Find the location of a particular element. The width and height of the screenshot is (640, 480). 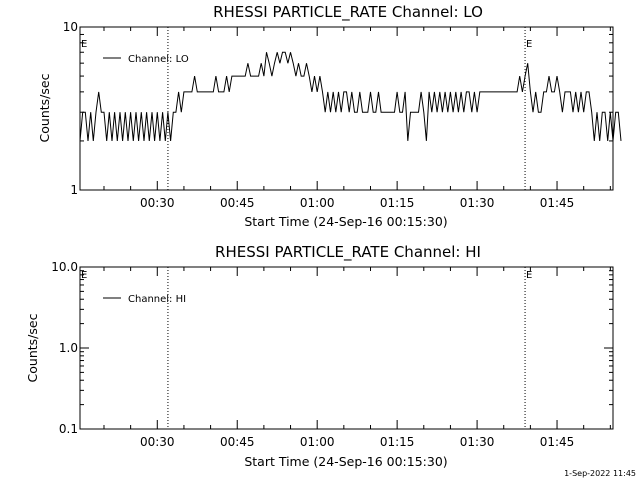

panel-hi-x-tick-label: 01:15 is located at coordinates (397, 442).